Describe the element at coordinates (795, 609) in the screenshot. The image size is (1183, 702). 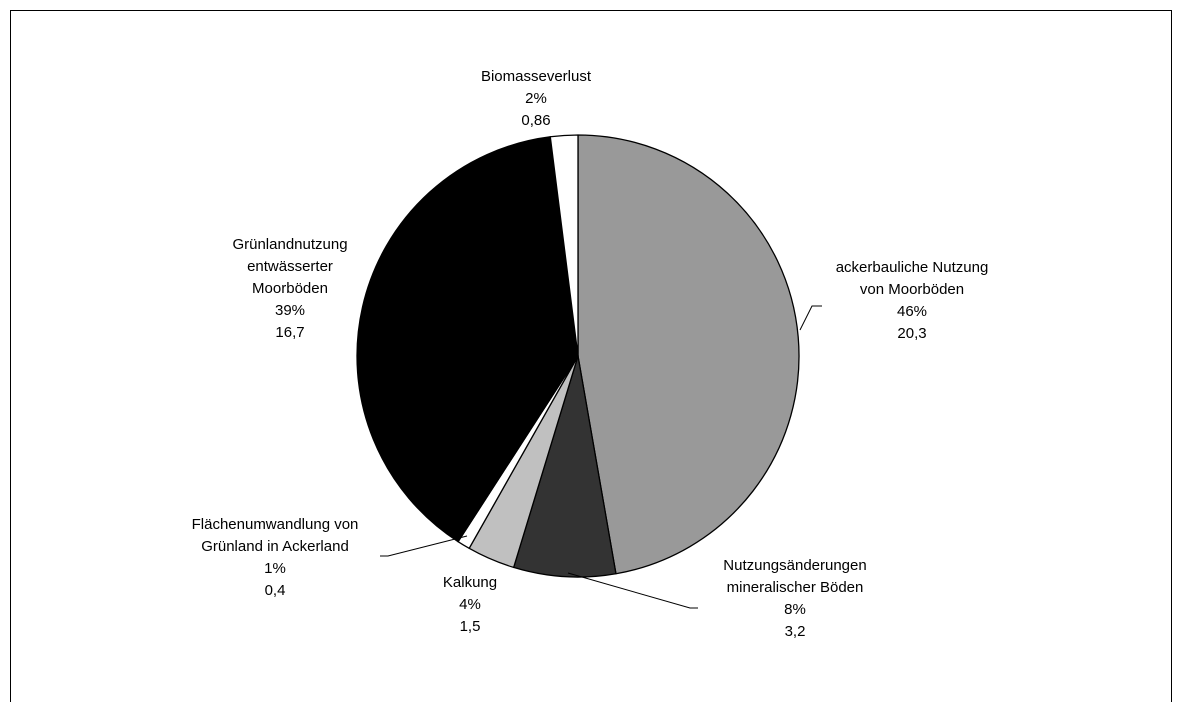
I see `slice-percent-label: 8%` at that location.